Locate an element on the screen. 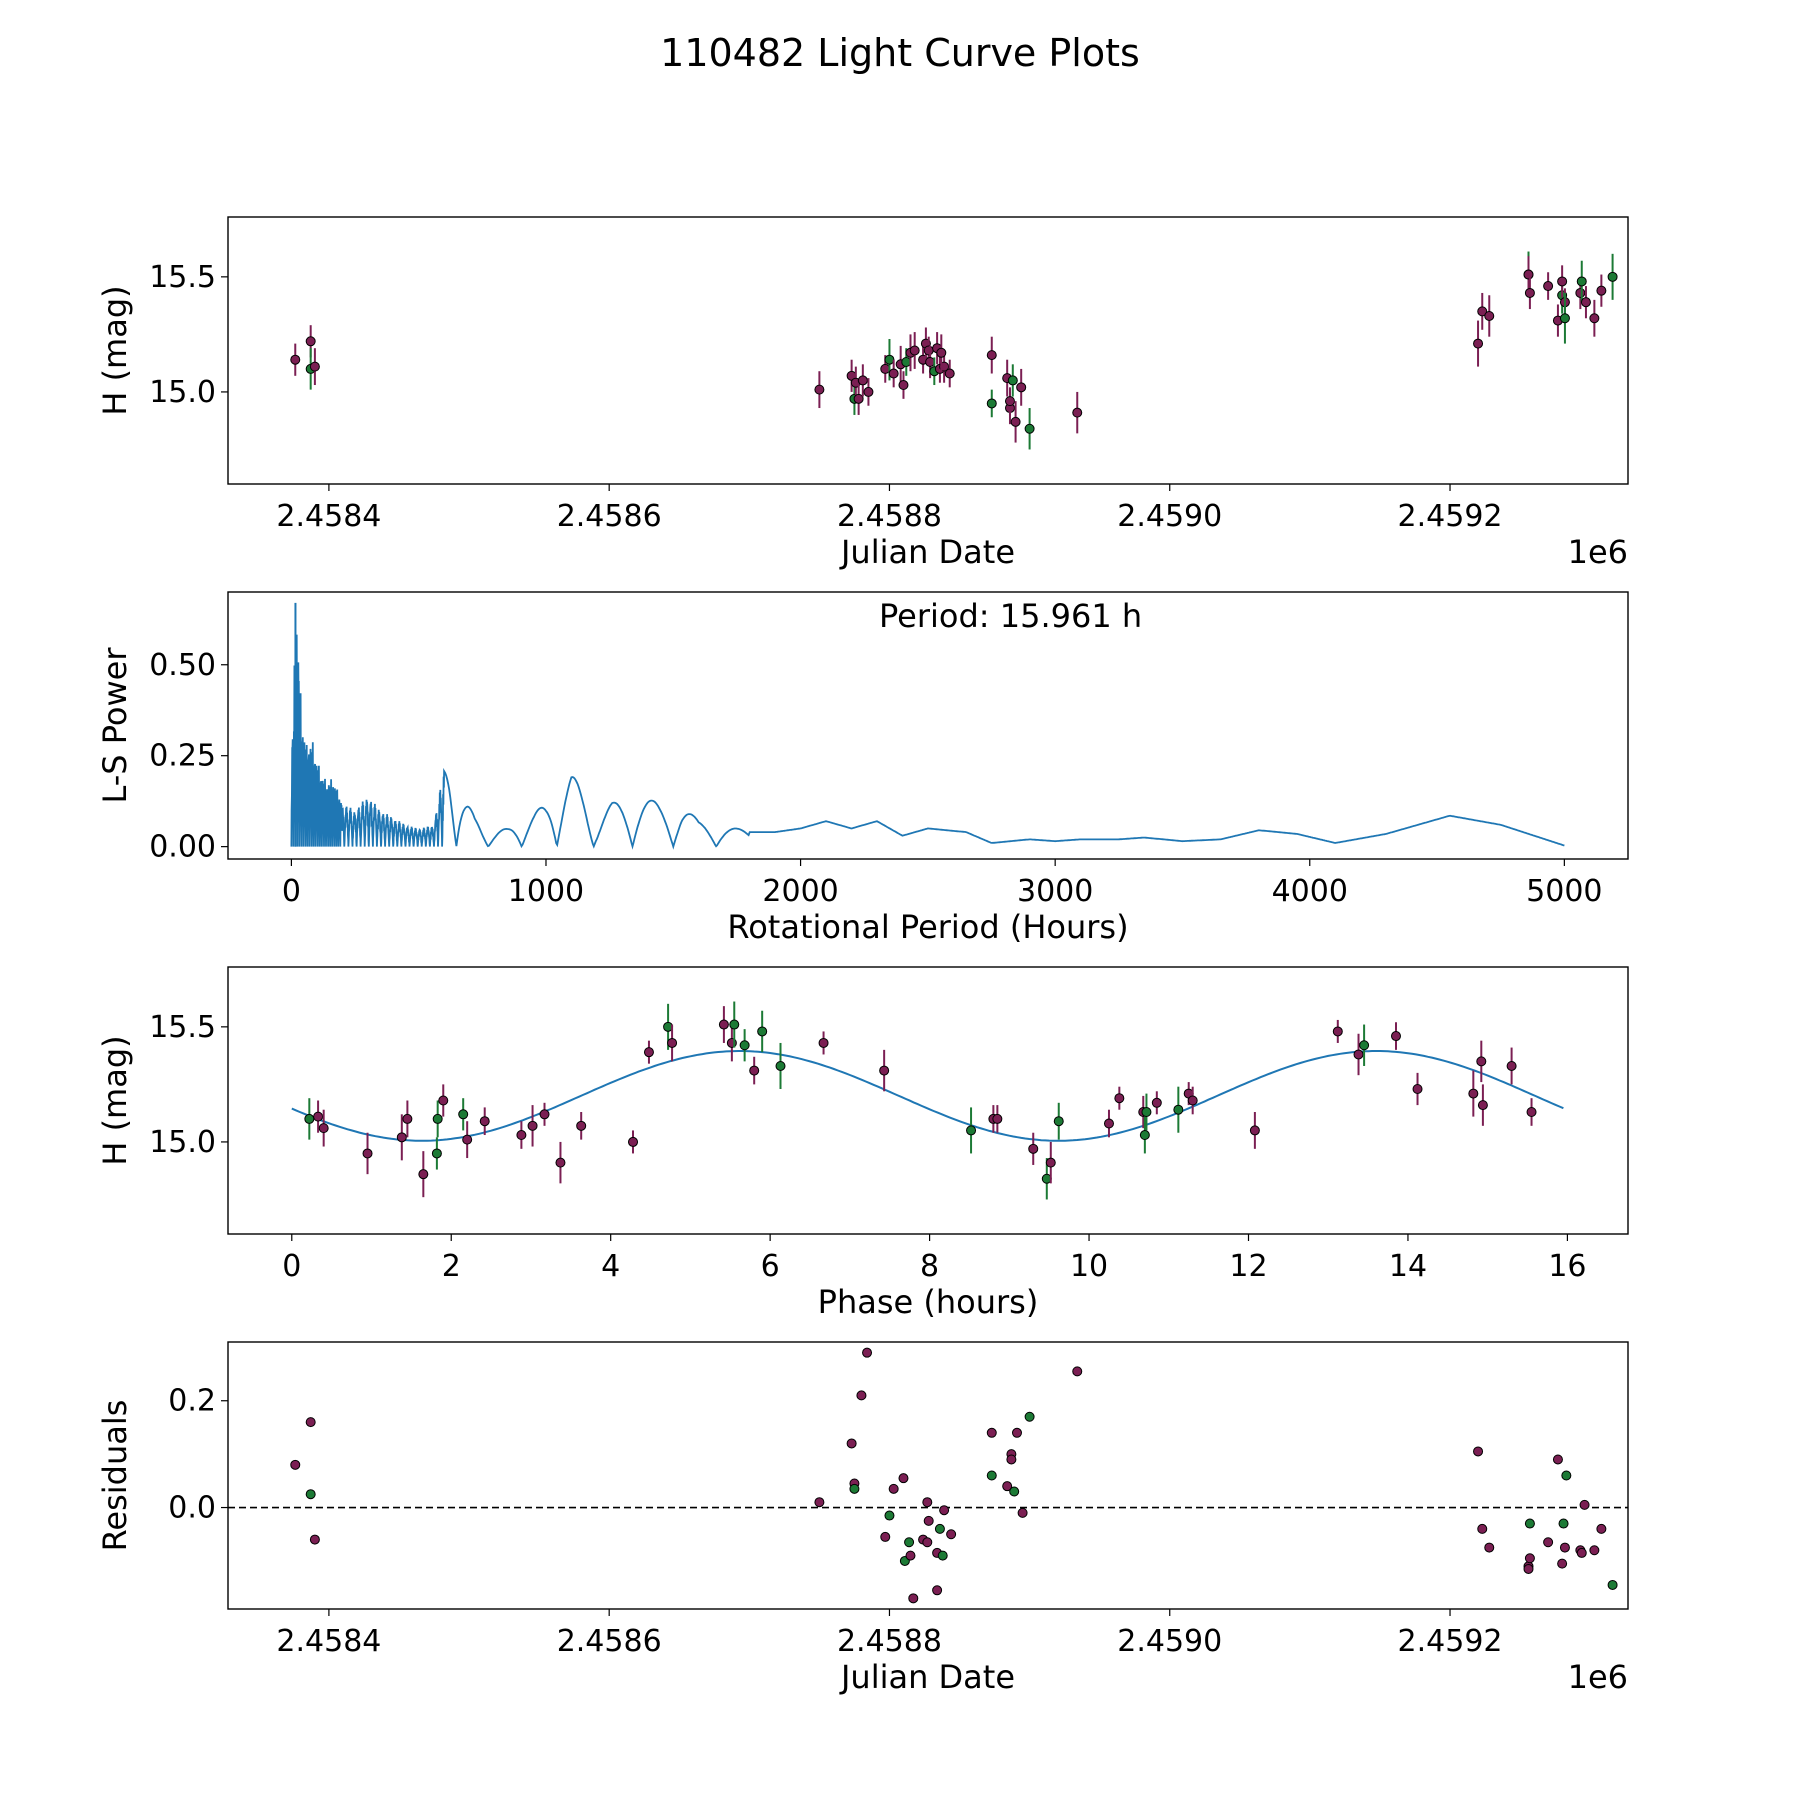 Image resolution: width=1800 pixels, height=1800 pixels. x-tick-label: 3000 is located at coordinates (1055, 891).